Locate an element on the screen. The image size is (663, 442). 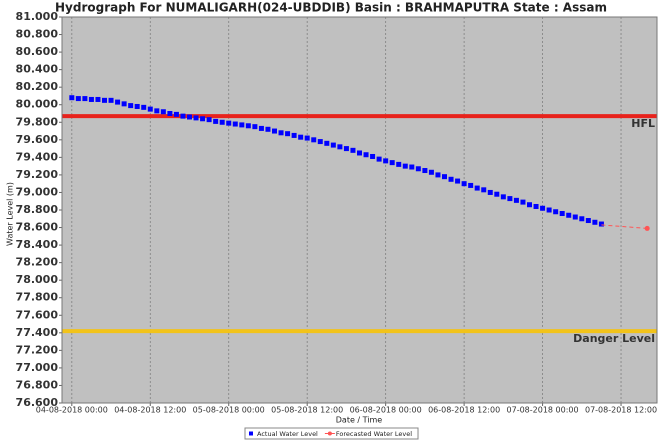
y-tick-label: 78.800 is located at coordinates (37, 209).